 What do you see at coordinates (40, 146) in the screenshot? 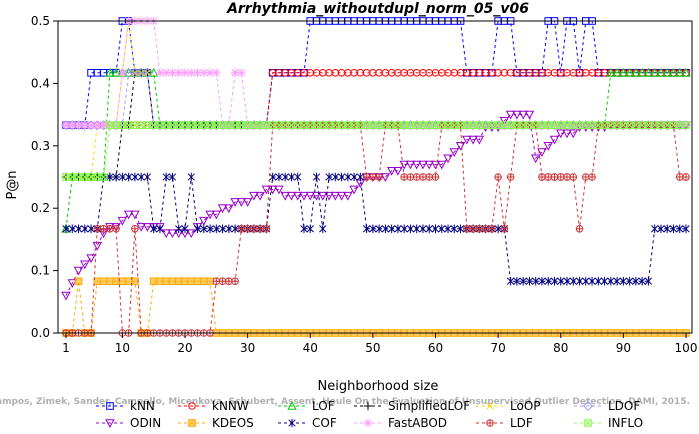
I see `y-tick-label: 0.3` at bounding box center [40, 146].